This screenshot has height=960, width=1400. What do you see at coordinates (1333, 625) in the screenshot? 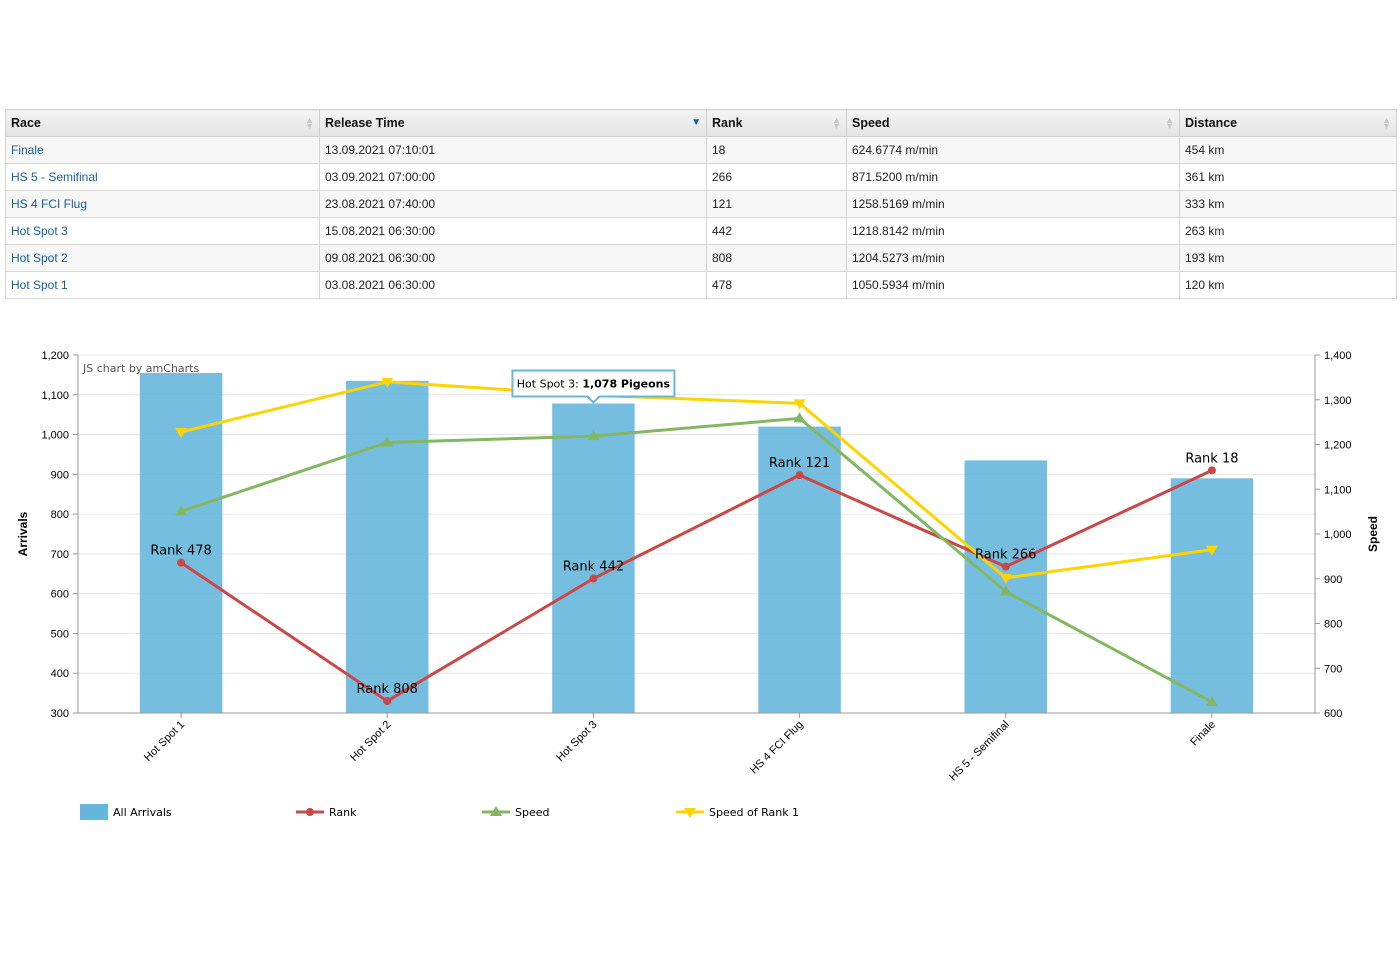
I see `right-axis-tick-label: 800` at bounding box center [1333, 625].